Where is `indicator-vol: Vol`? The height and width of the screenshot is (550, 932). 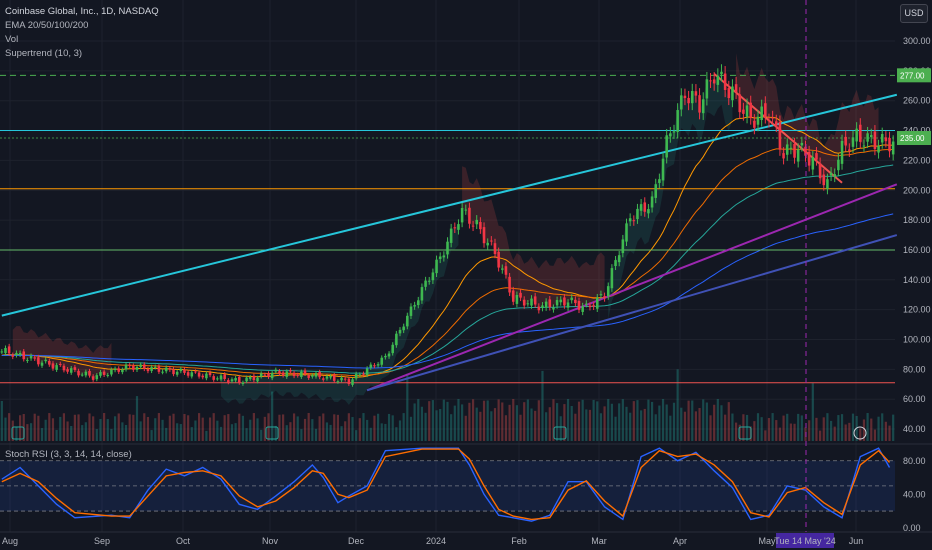 indicator-vol: Vol is located at coordinates (12, 39).